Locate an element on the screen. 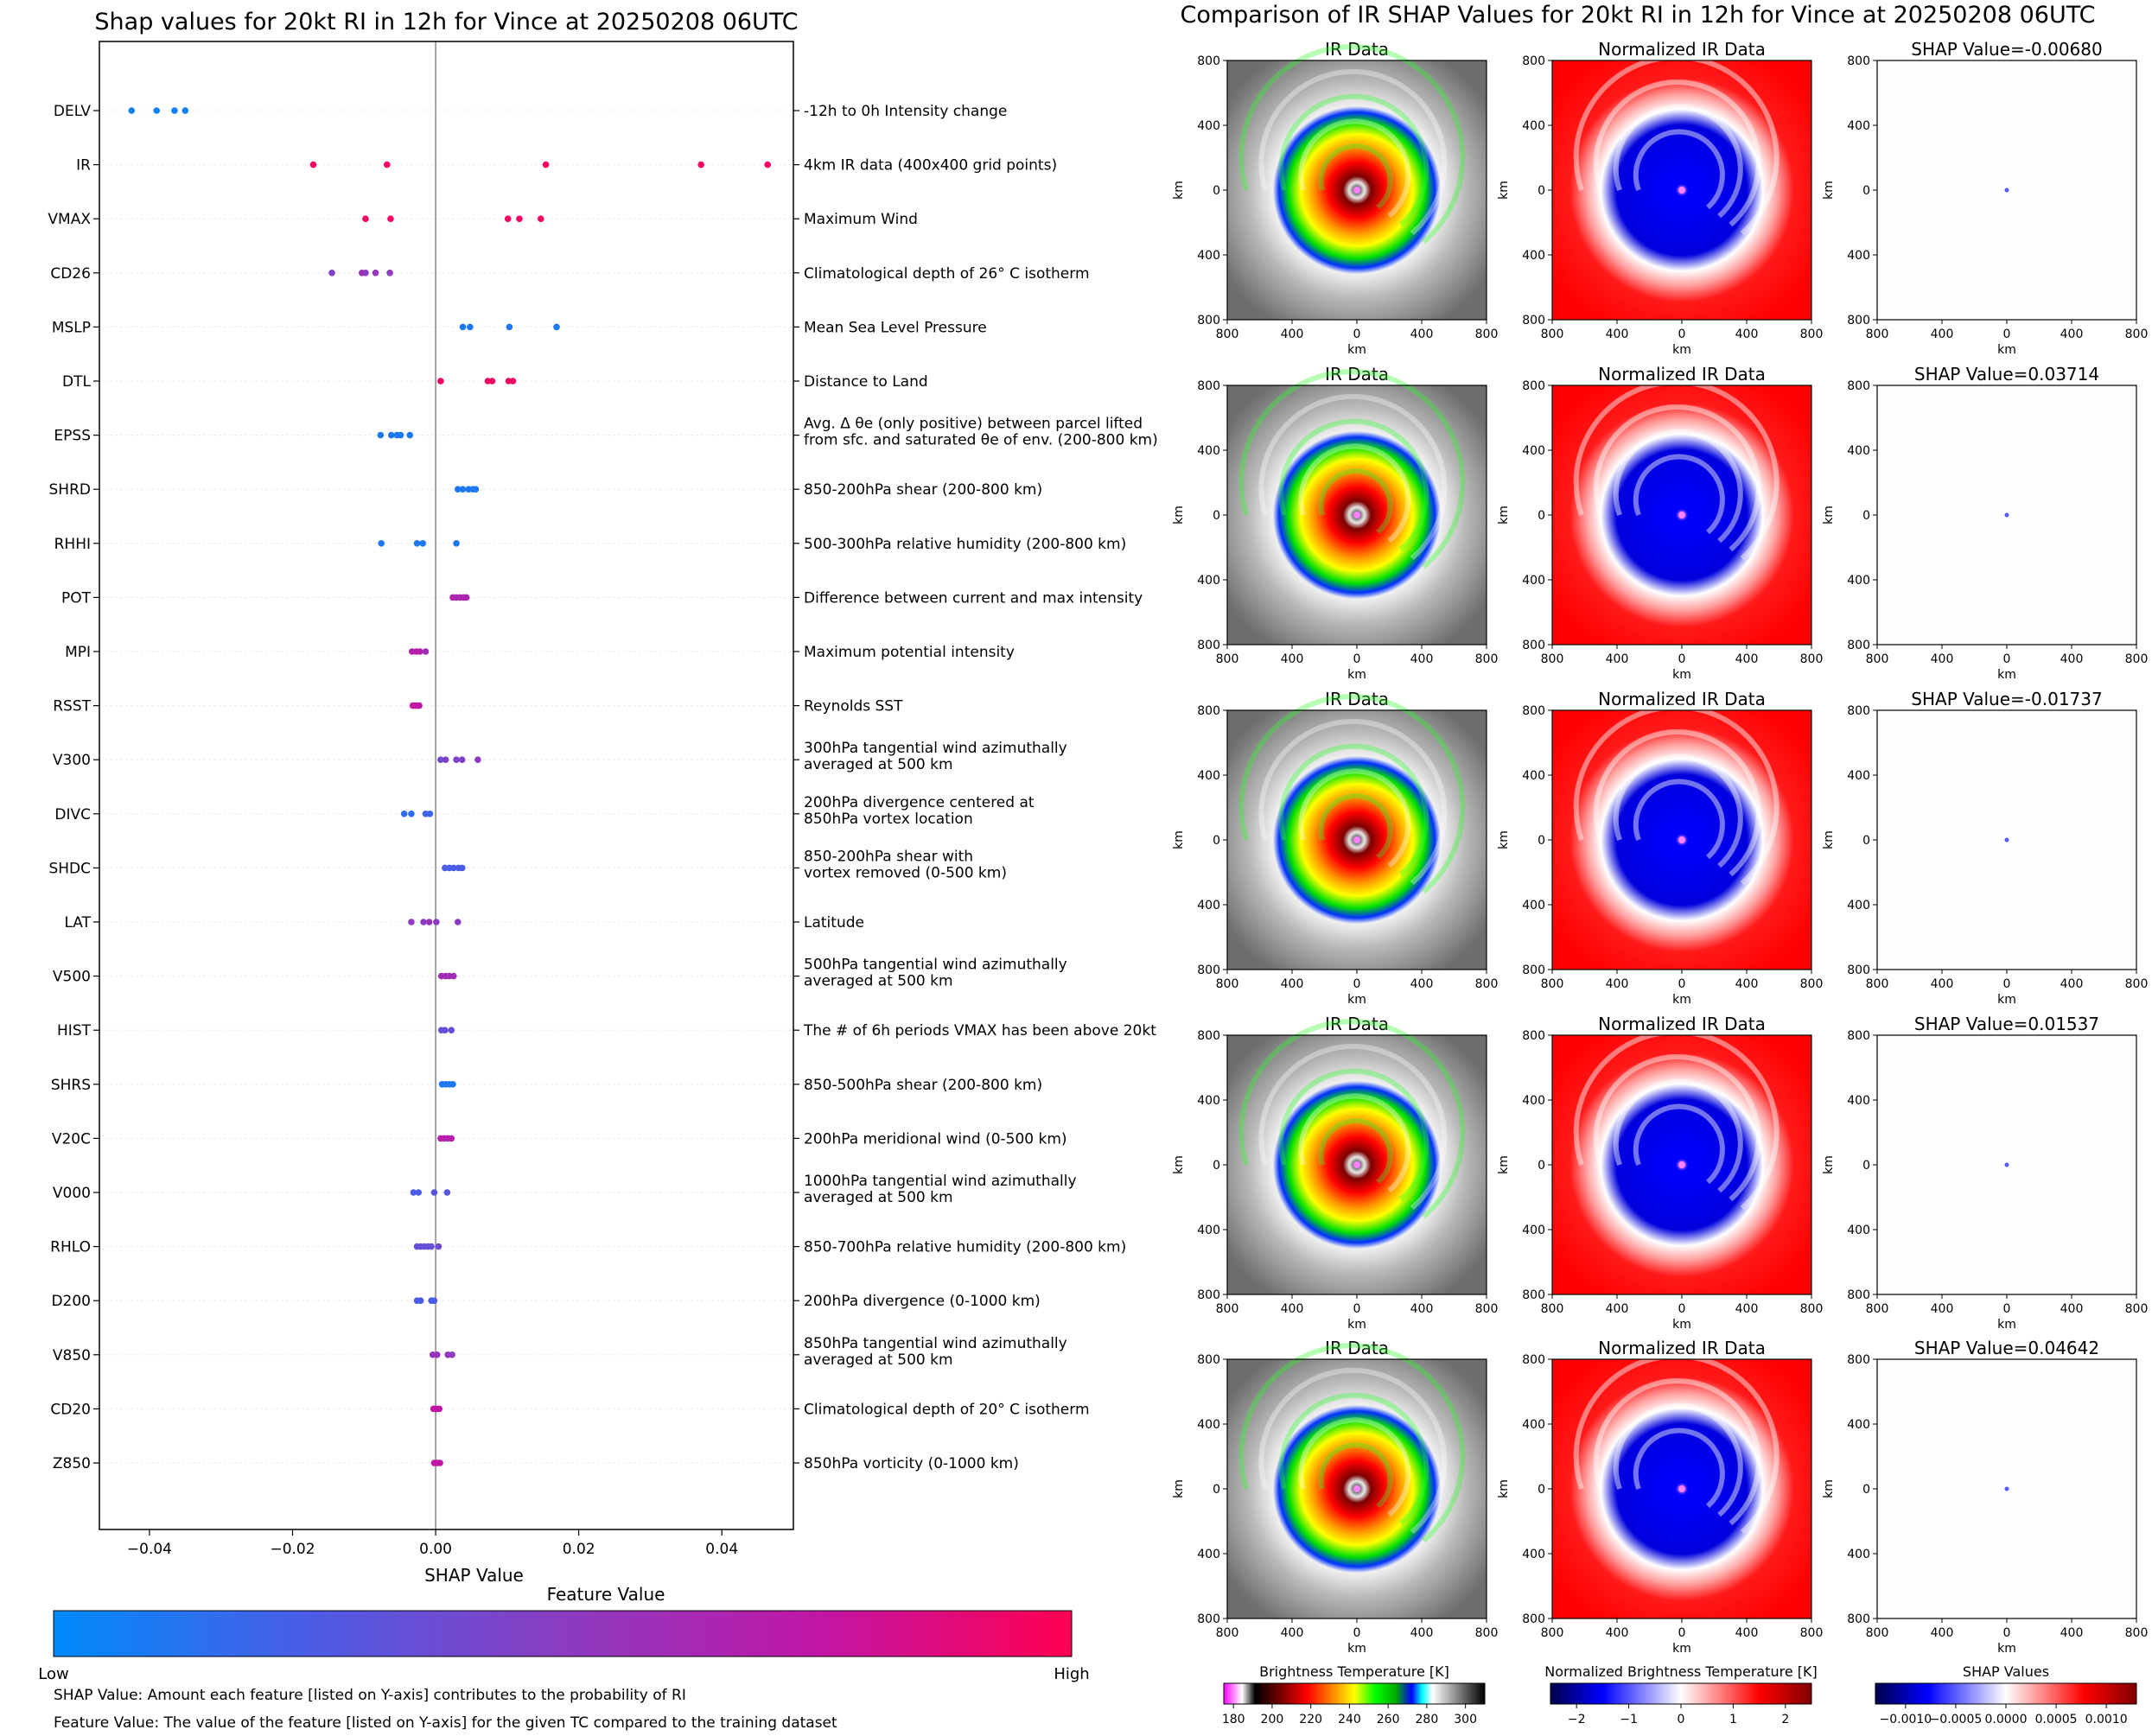  feature-label-shdc: SHDC is located at coordinates (69, 868).